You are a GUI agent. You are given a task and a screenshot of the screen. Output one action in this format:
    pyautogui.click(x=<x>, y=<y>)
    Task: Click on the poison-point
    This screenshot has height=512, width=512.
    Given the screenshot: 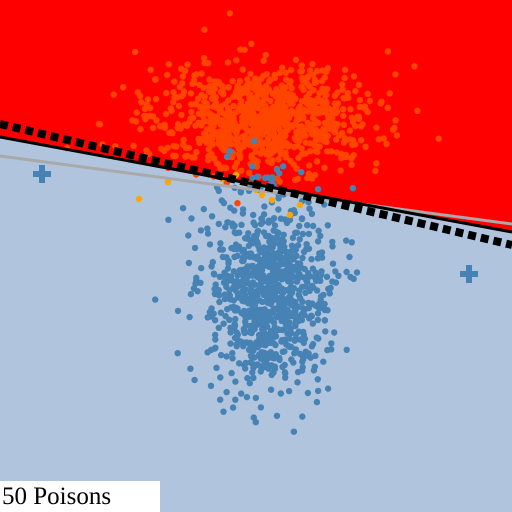 What is the action you would take?
    pyautogui.click(x=290, y=215)
    